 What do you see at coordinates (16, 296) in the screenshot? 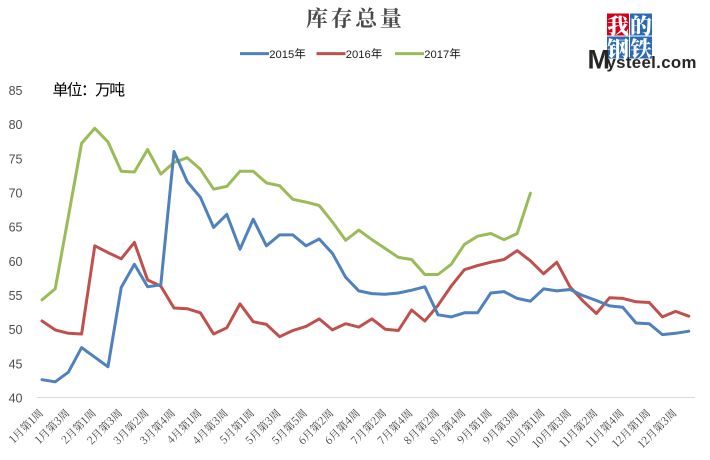
I see `svg-text: 55` at bounding box center [16, 296].